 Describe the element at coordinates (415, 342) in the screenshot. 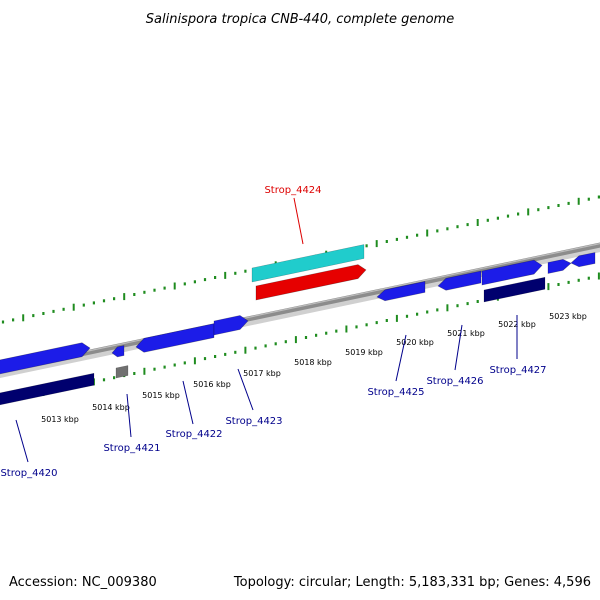

I see `ruler-label: 5020 kbp` at that location.